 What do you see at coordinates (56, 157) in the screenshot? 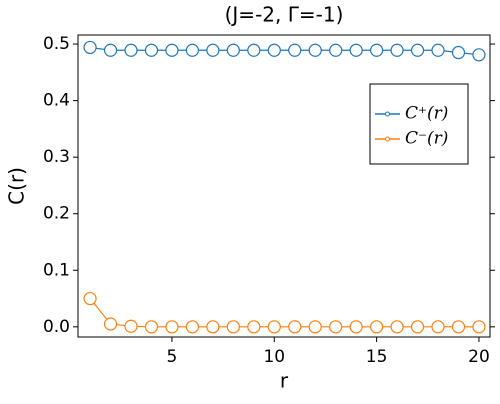
I see `y-tick-label: 0.3` at bounding box center [56, 157].